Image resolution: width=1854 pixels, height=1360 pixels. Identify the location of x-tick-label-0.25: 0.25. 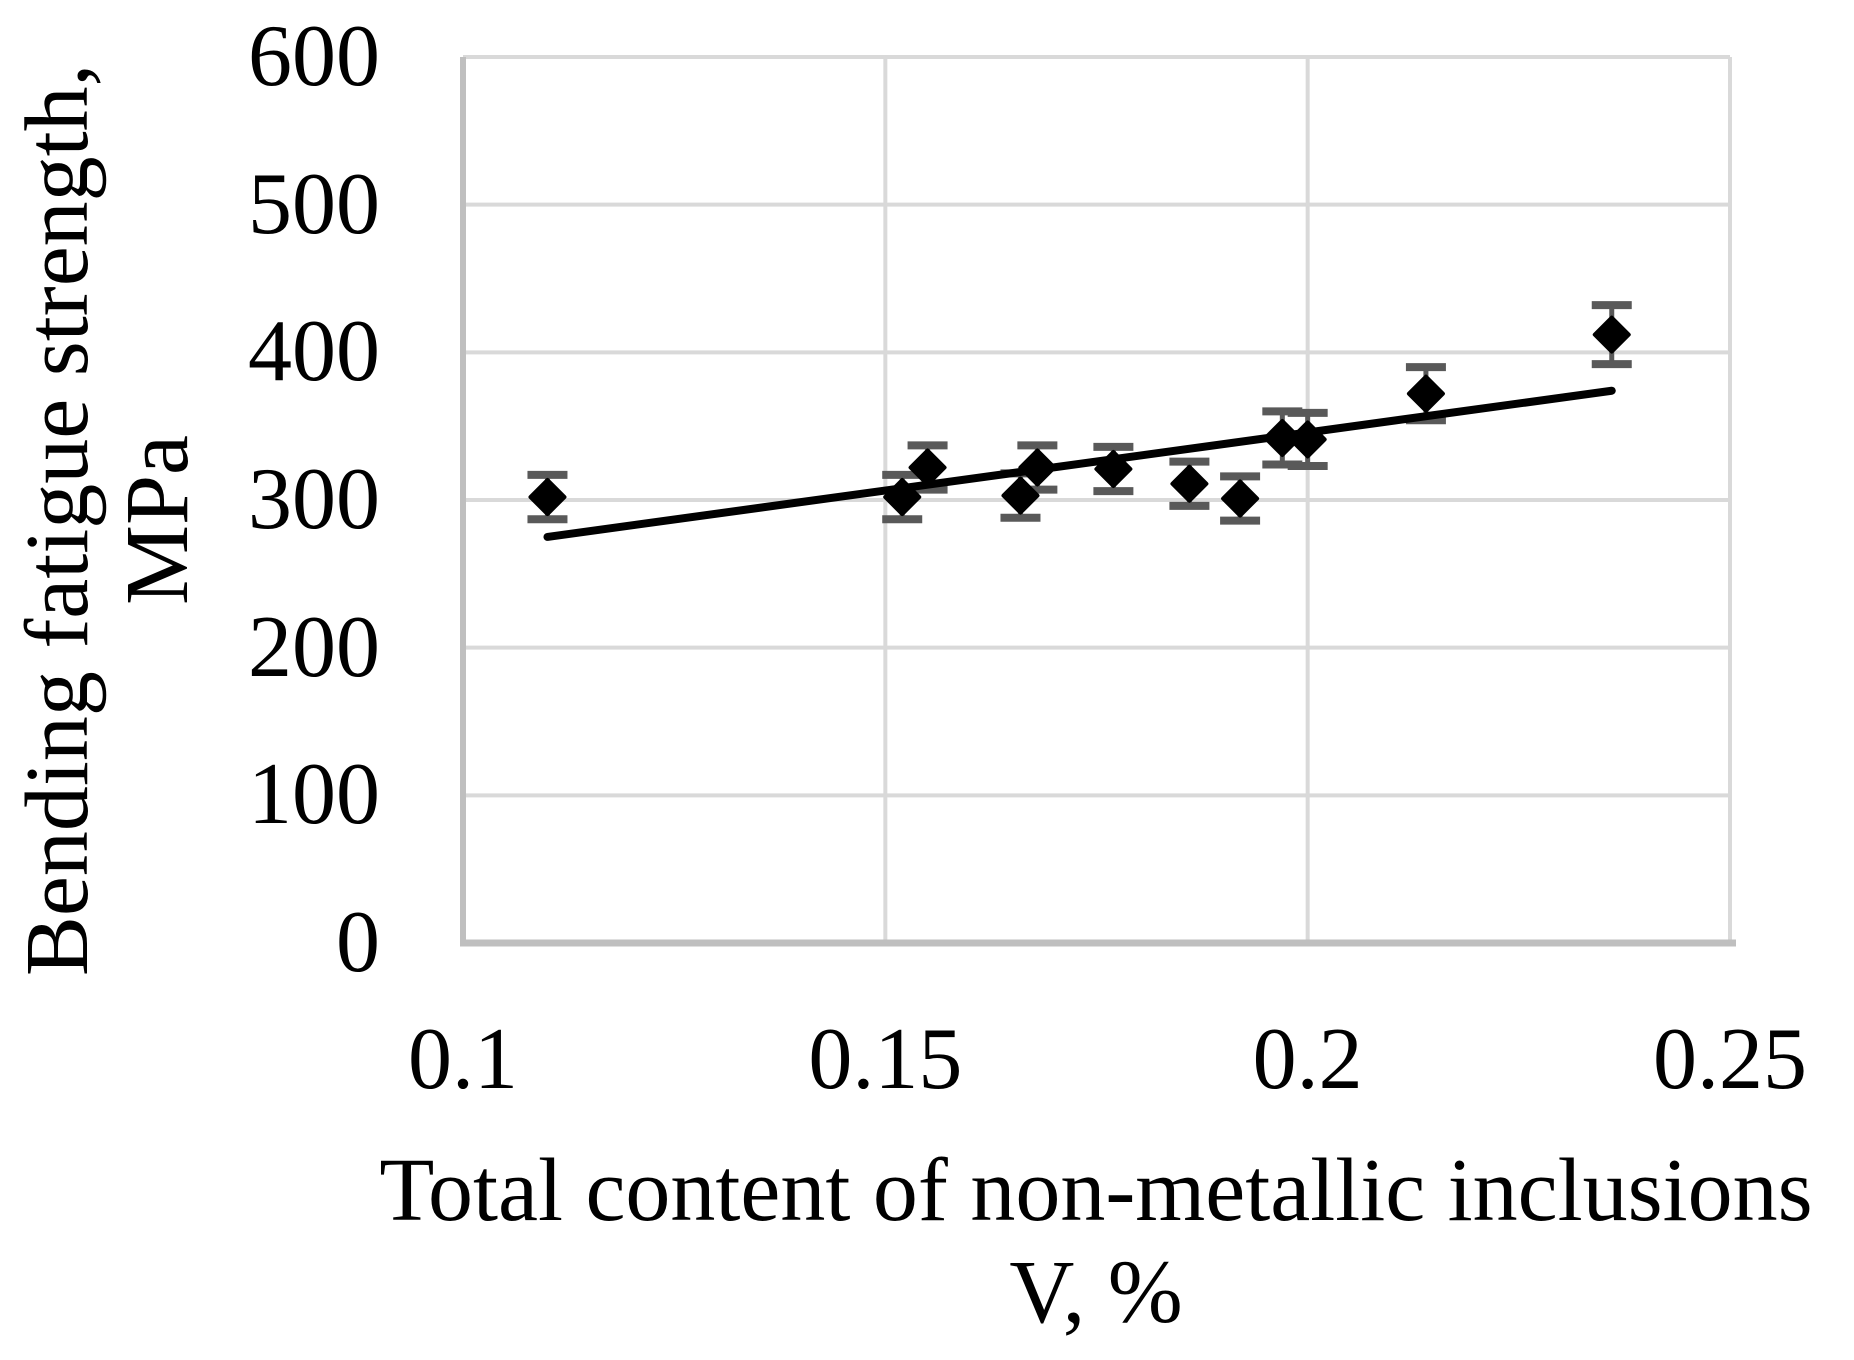
(1730, 1059).